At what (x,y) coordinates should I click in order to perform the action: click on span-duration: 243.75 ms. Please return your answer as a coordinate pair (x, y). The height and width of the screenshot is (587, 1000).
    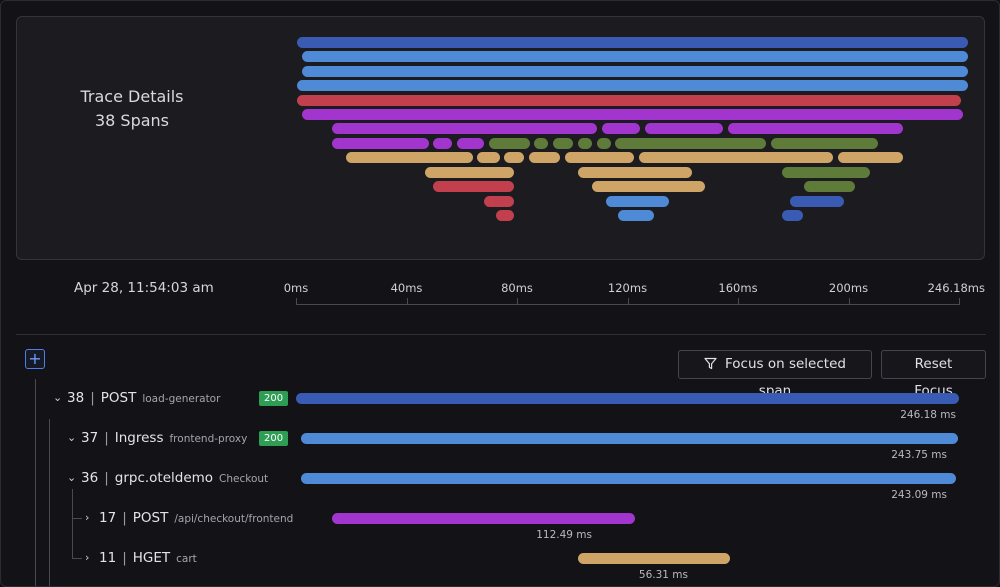
    Looking at the image, I should click on (919, 455).